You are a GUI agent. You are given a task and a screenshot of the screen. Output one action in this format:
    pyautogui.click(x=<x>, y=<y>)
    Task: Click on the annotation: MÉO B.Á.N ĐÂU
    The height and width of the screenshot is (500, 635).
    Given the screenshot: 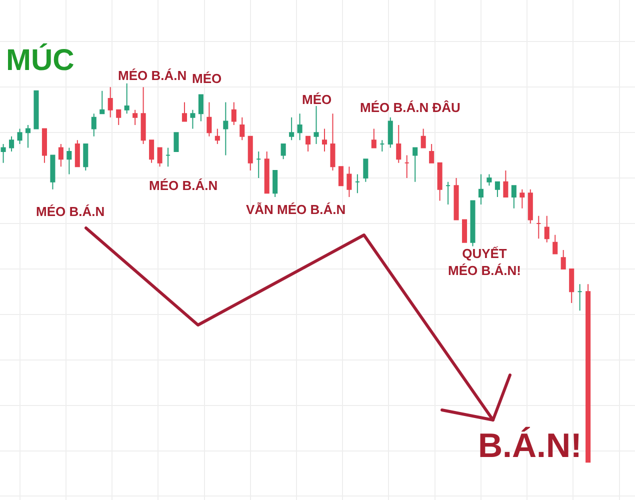 What is the action you would take?
    pyautogui.click(x=410, y=107)
    